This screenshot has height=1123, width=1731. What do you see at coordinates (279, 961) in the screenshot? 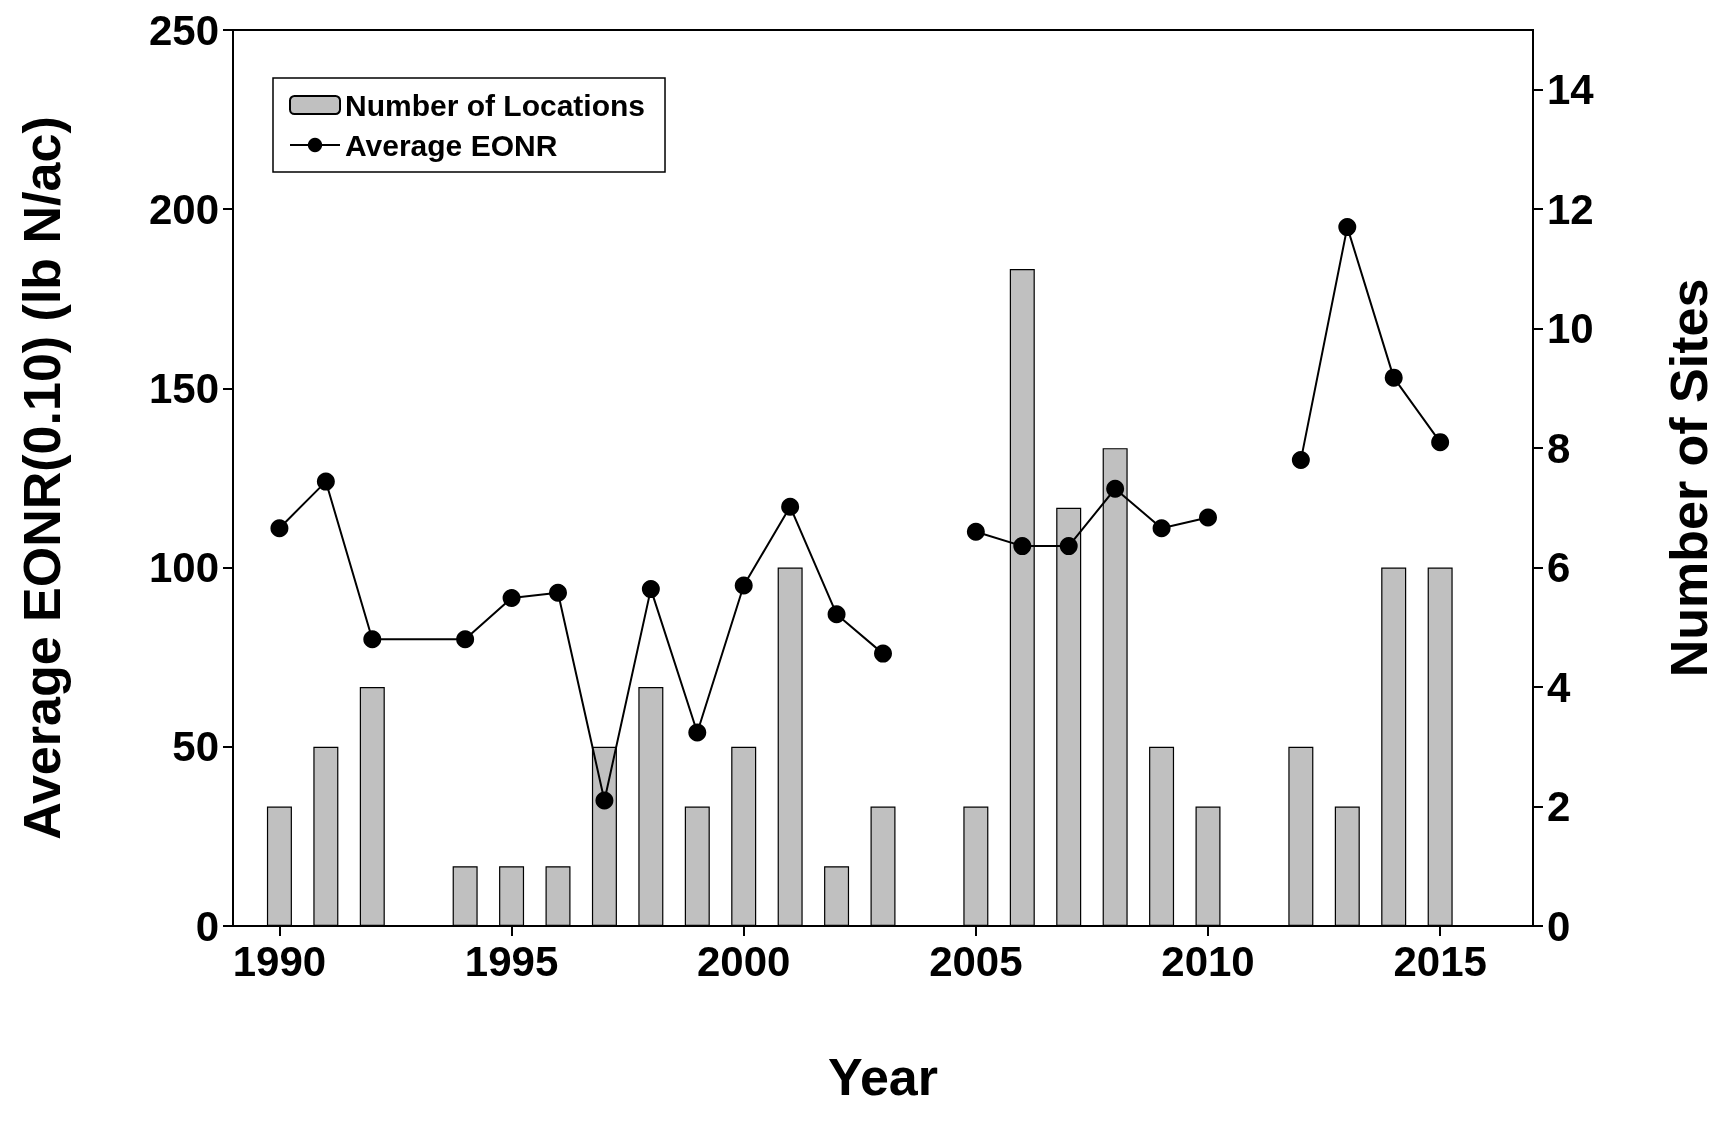
I see `x-tick-label: 1990` at bounding box center [279, 961].